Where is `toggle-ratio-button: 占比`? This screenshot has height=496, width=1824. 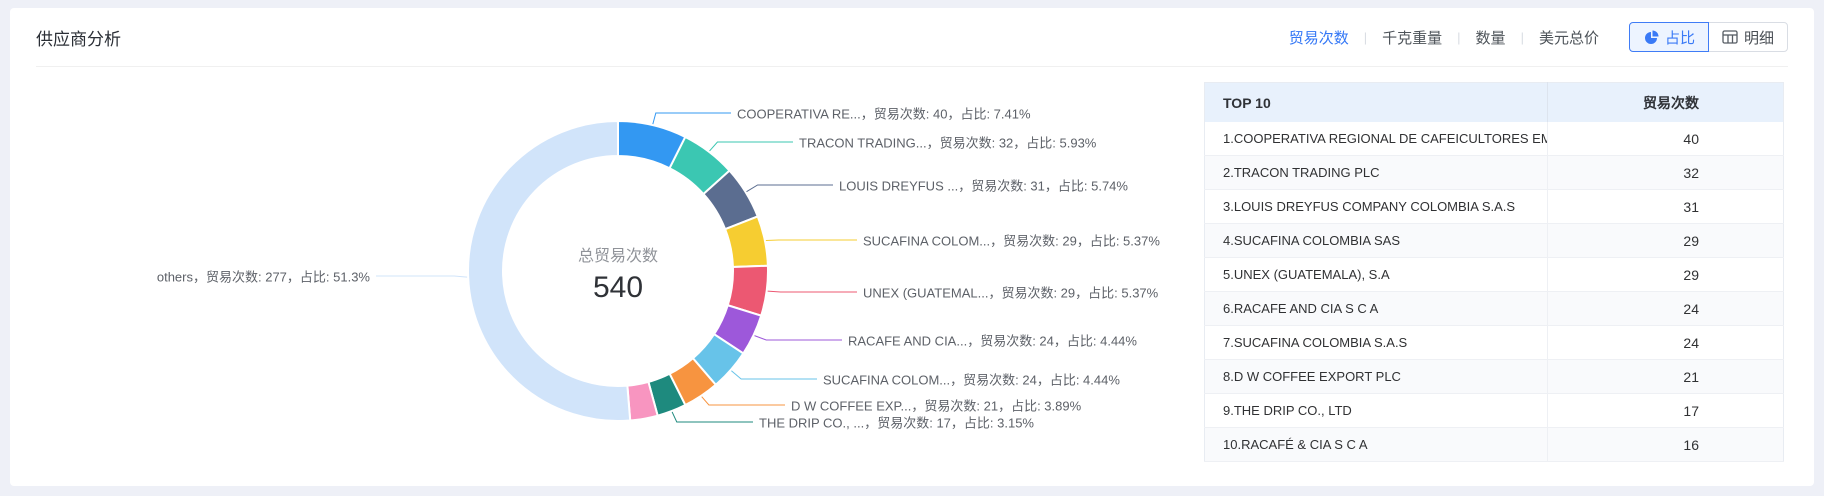 toggle-ratio-button: 占比 is located at coordinates (1668, 37).